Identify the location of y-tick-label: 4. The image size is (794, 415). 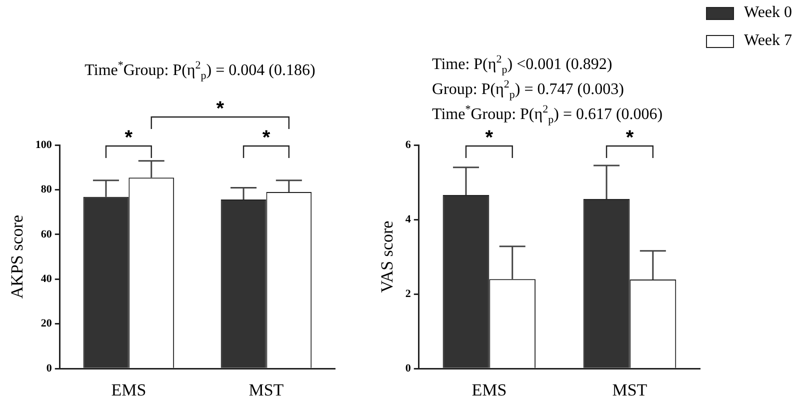
(408, 219).